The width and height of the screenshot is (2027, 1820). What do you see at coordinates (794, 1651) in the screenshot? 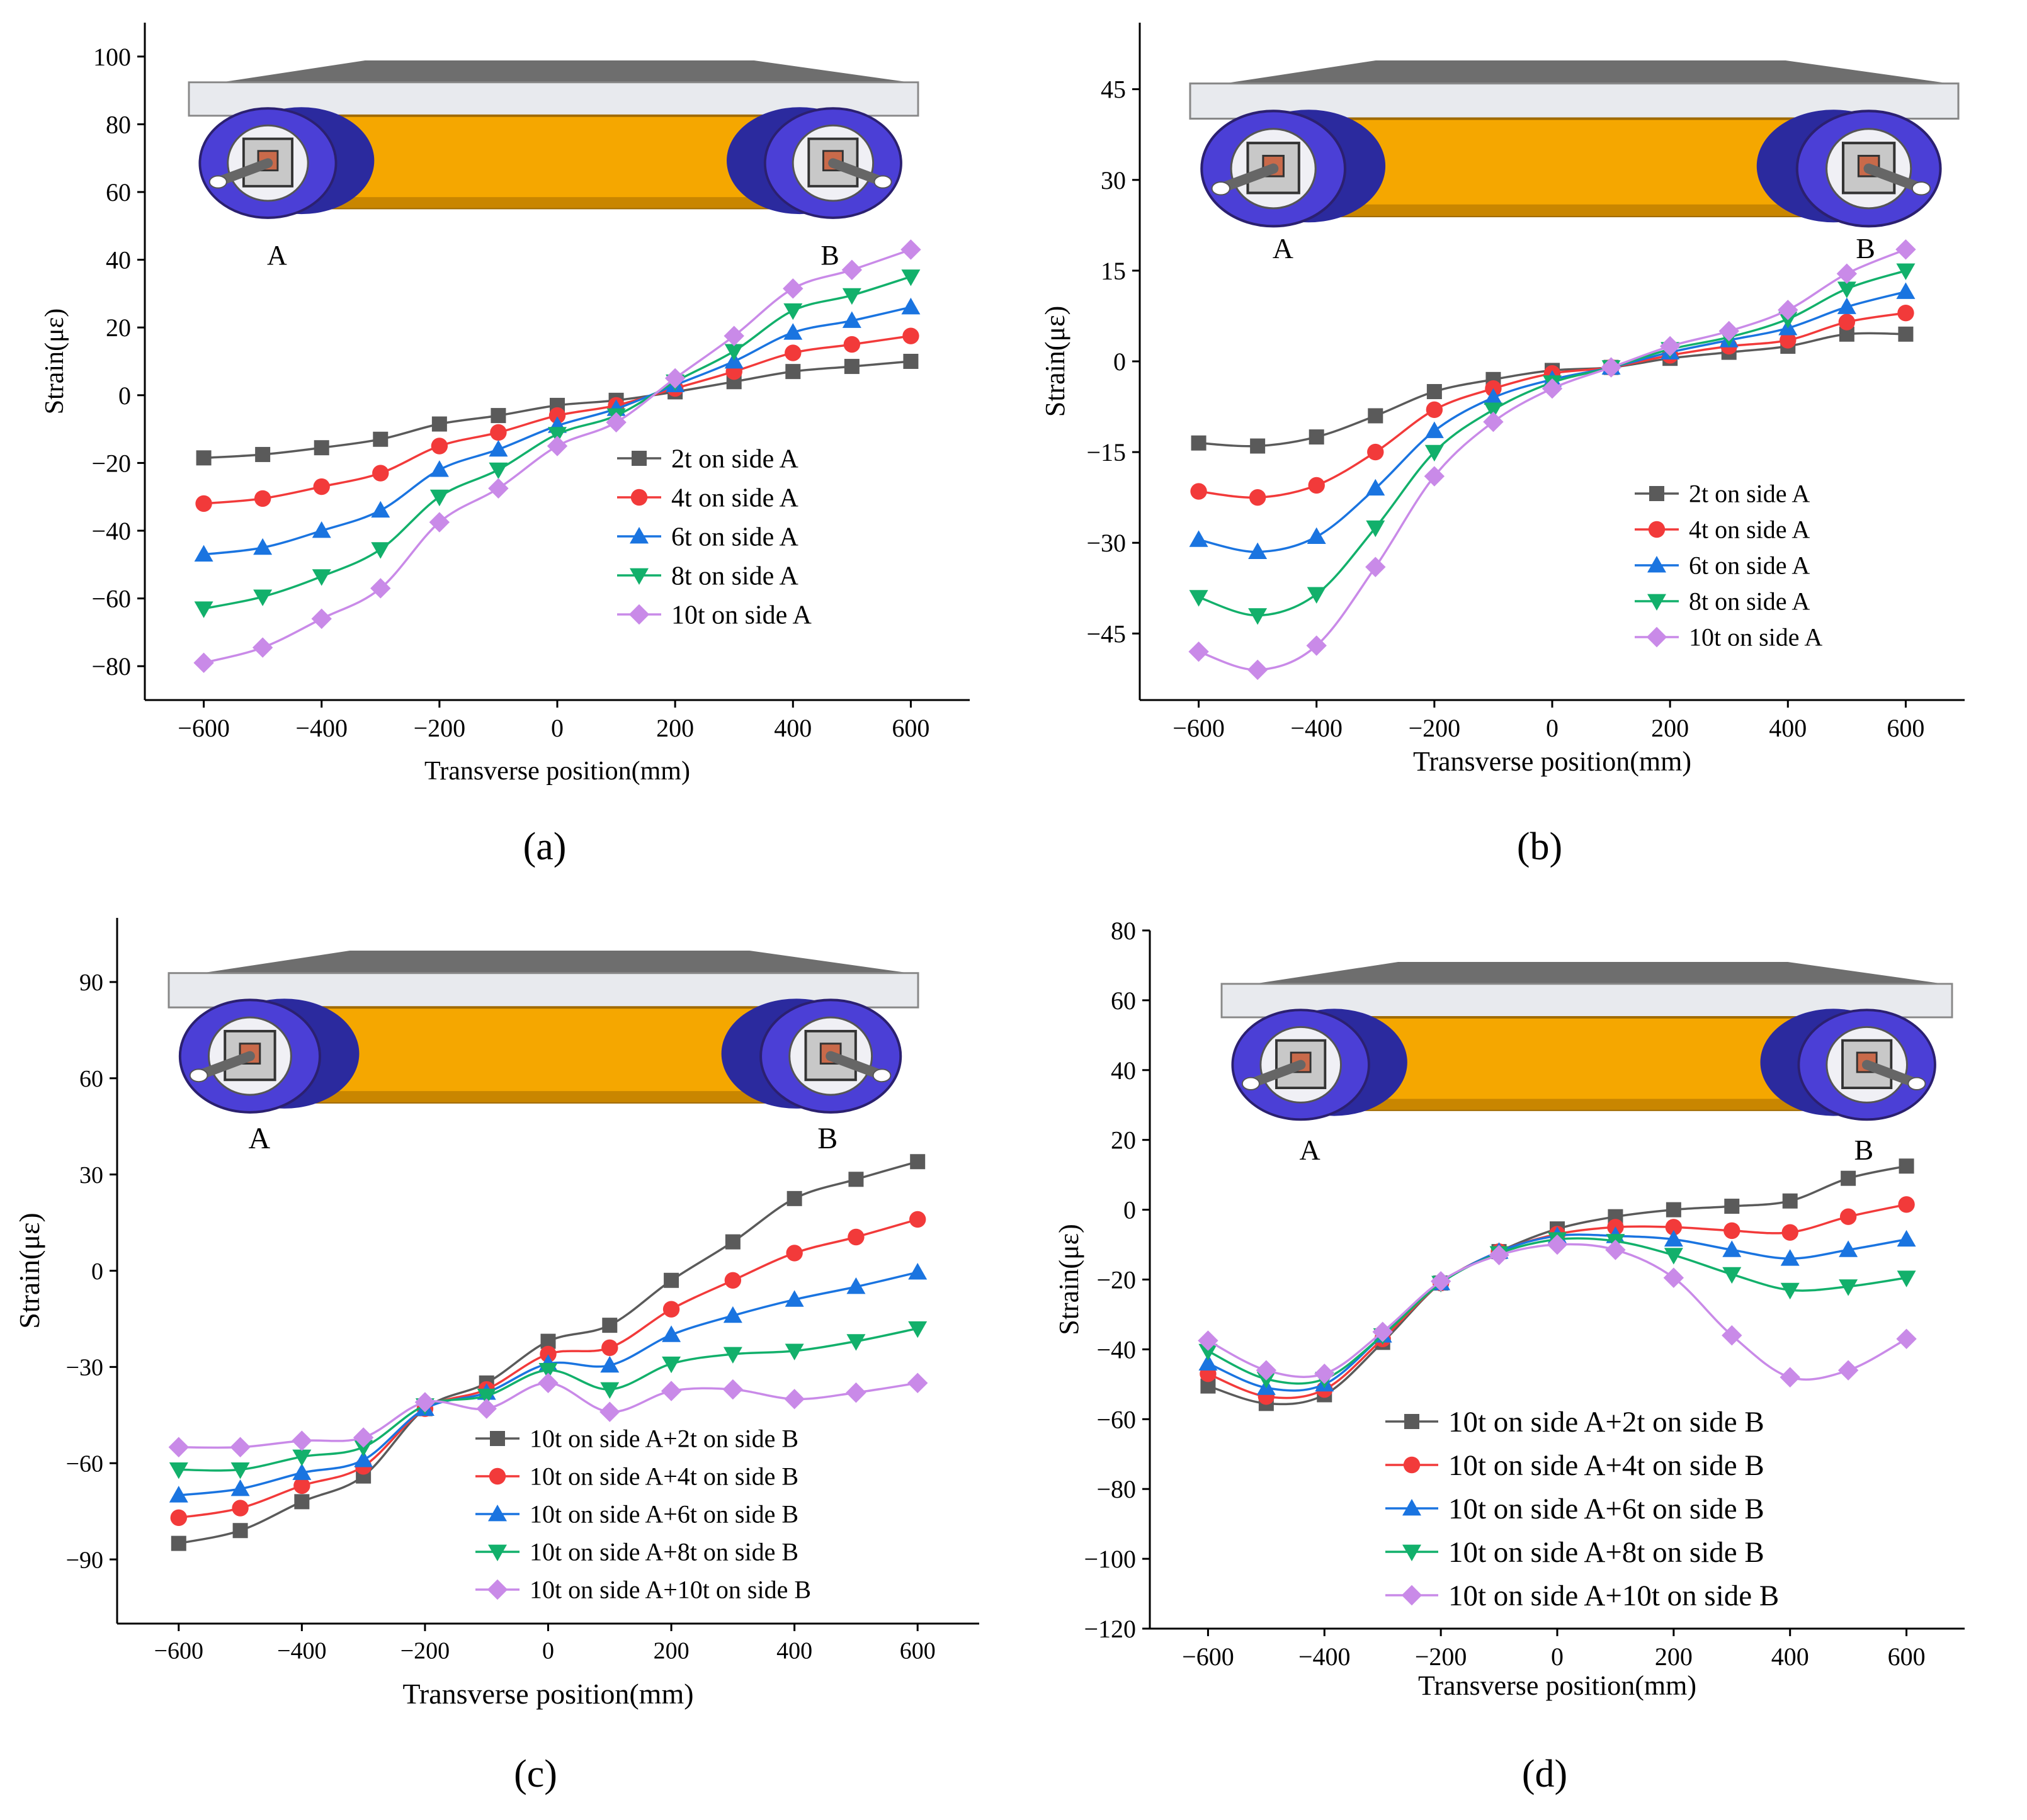
I see `x-tick-label: 400` at bounding box center [794, 1651].